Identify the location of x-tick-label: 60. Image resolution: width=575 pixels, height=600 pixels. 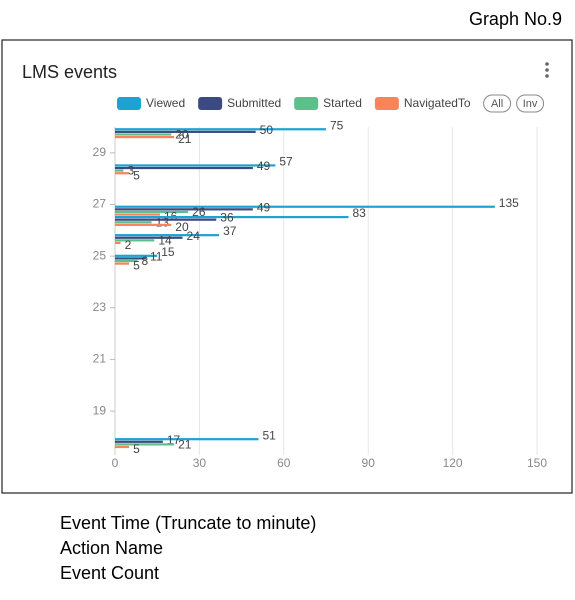
(284, 463).